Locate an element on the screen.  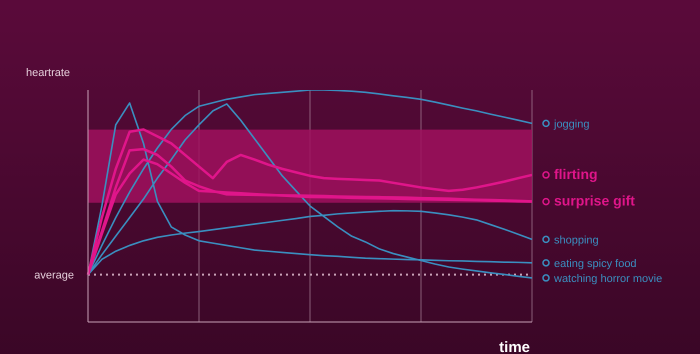
legend-entry: surprise gift is located at coordinates (588, 200).